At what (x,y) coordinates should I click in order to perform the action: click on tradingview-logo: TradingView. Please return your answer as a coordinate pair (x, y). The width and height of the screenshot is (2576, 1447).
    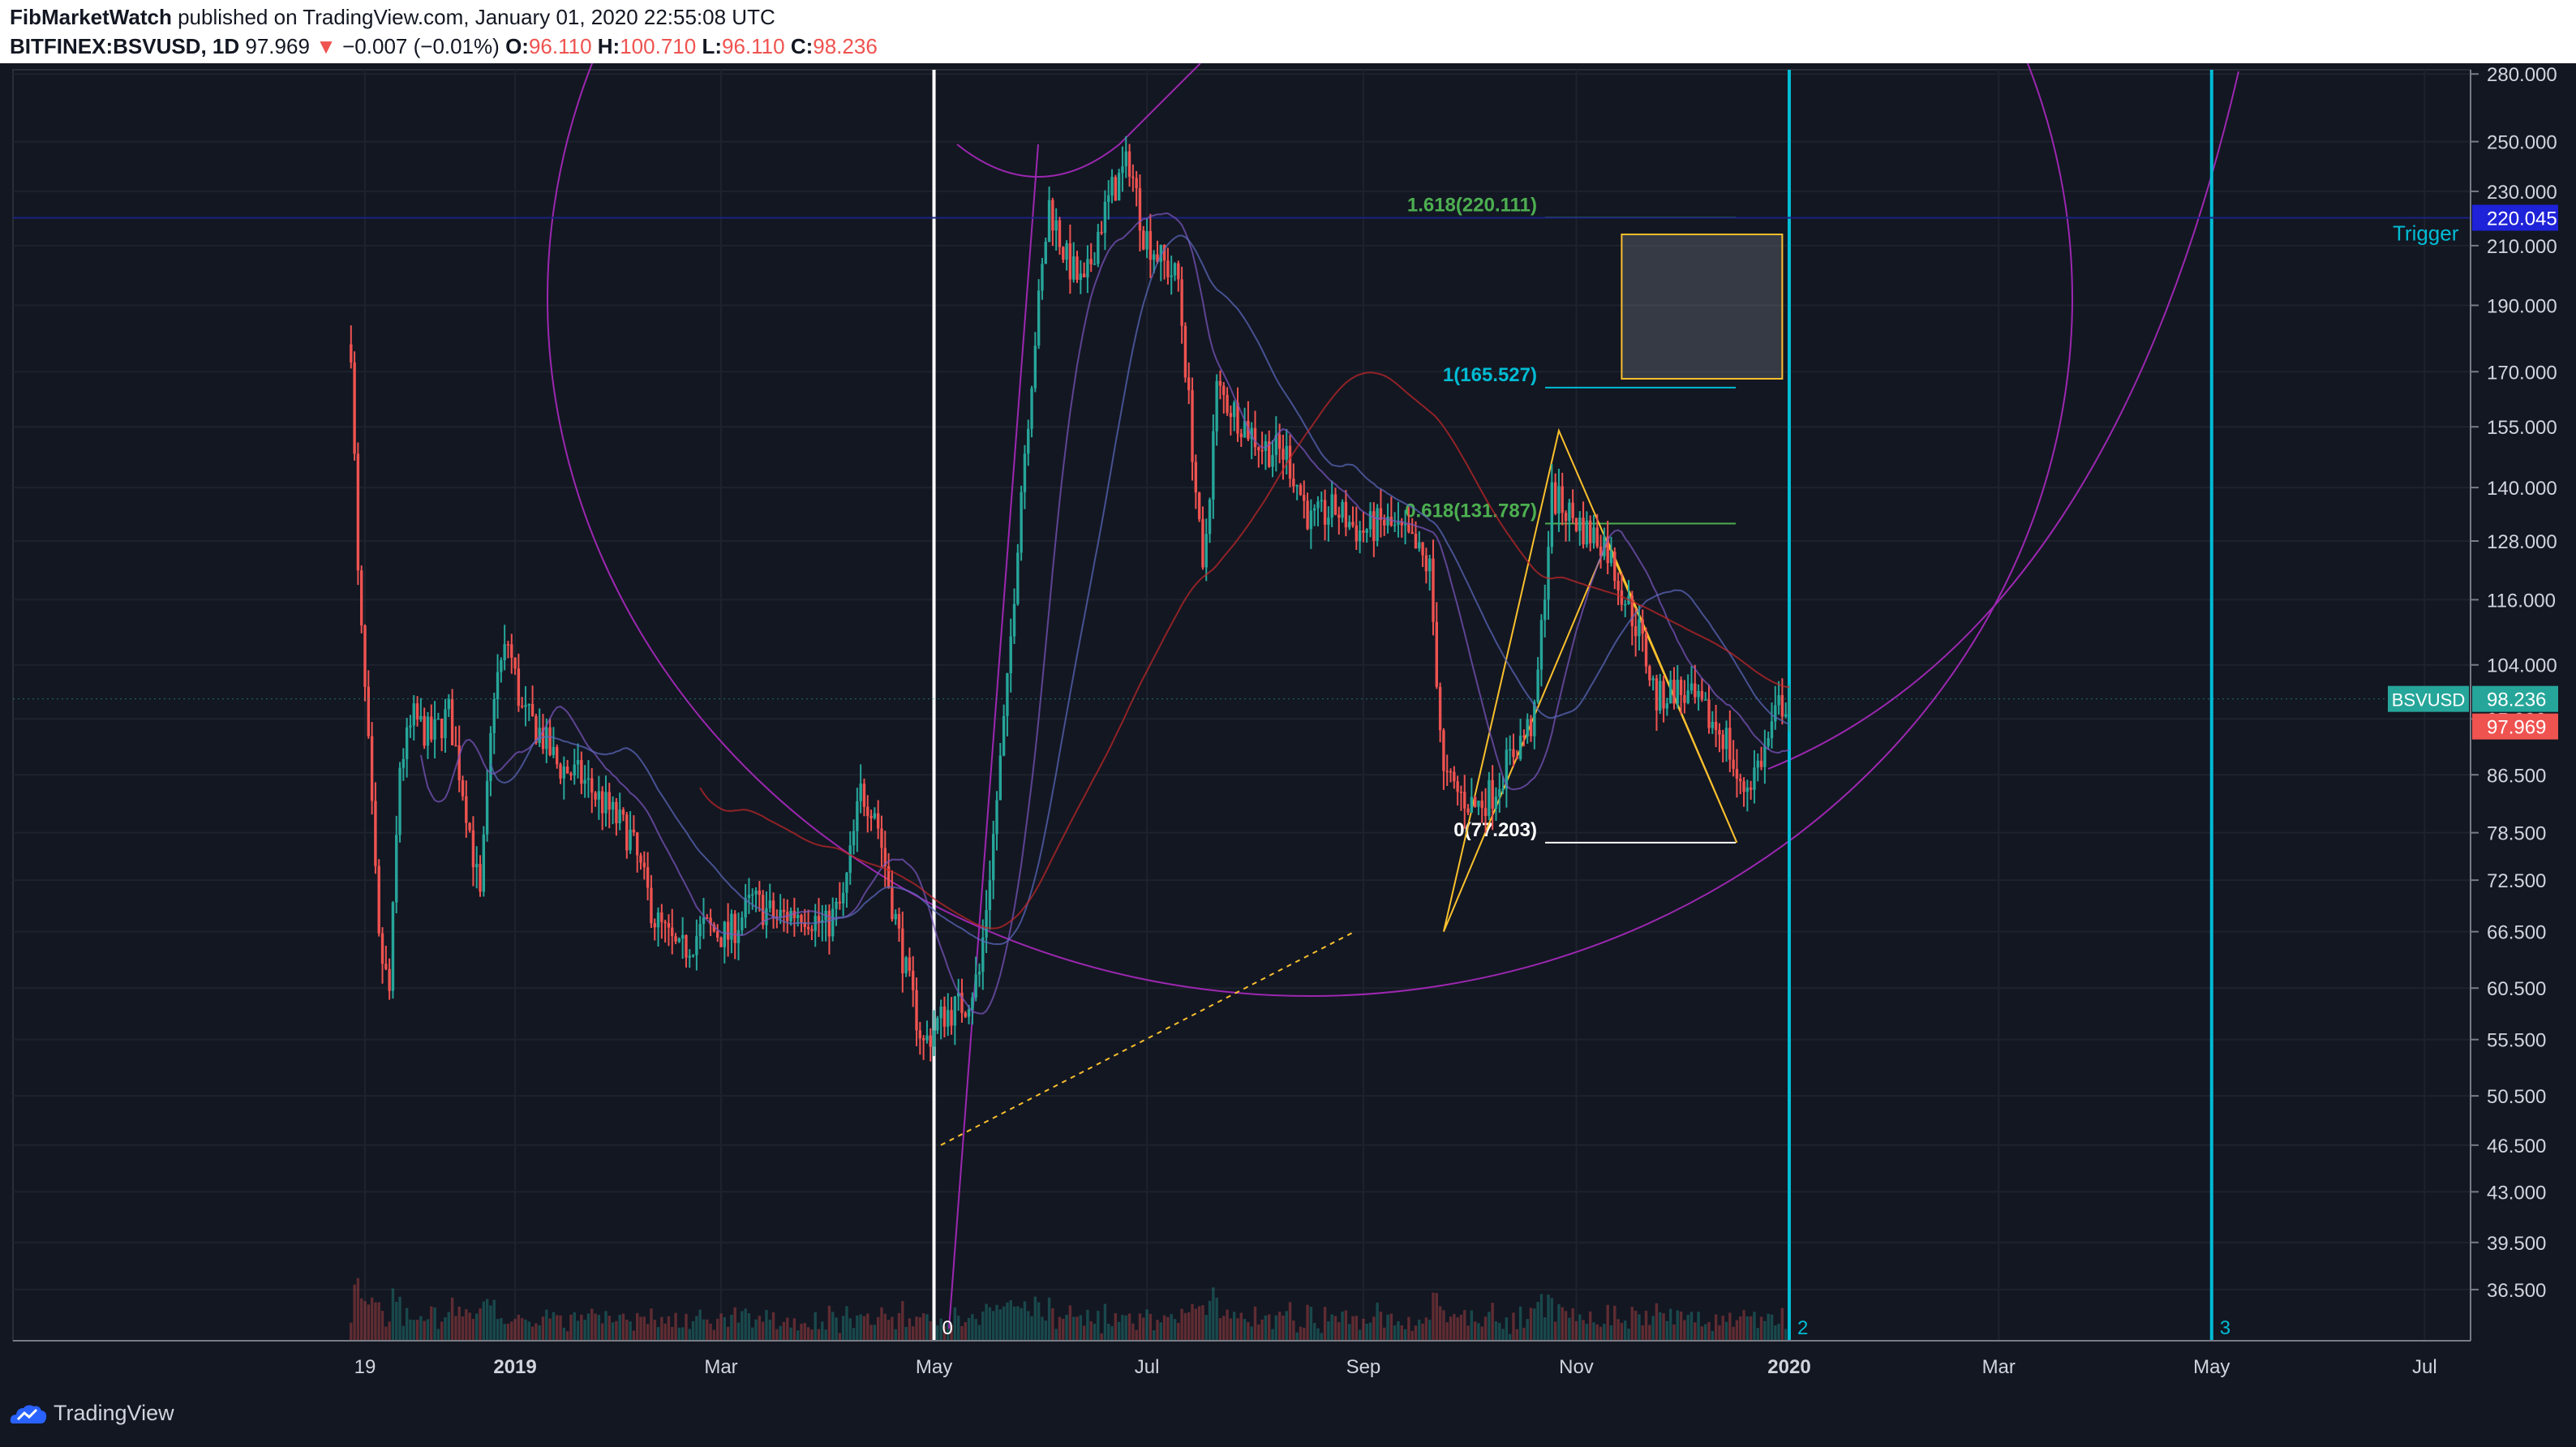
    Looking at the image, I should click on (92, 1413).